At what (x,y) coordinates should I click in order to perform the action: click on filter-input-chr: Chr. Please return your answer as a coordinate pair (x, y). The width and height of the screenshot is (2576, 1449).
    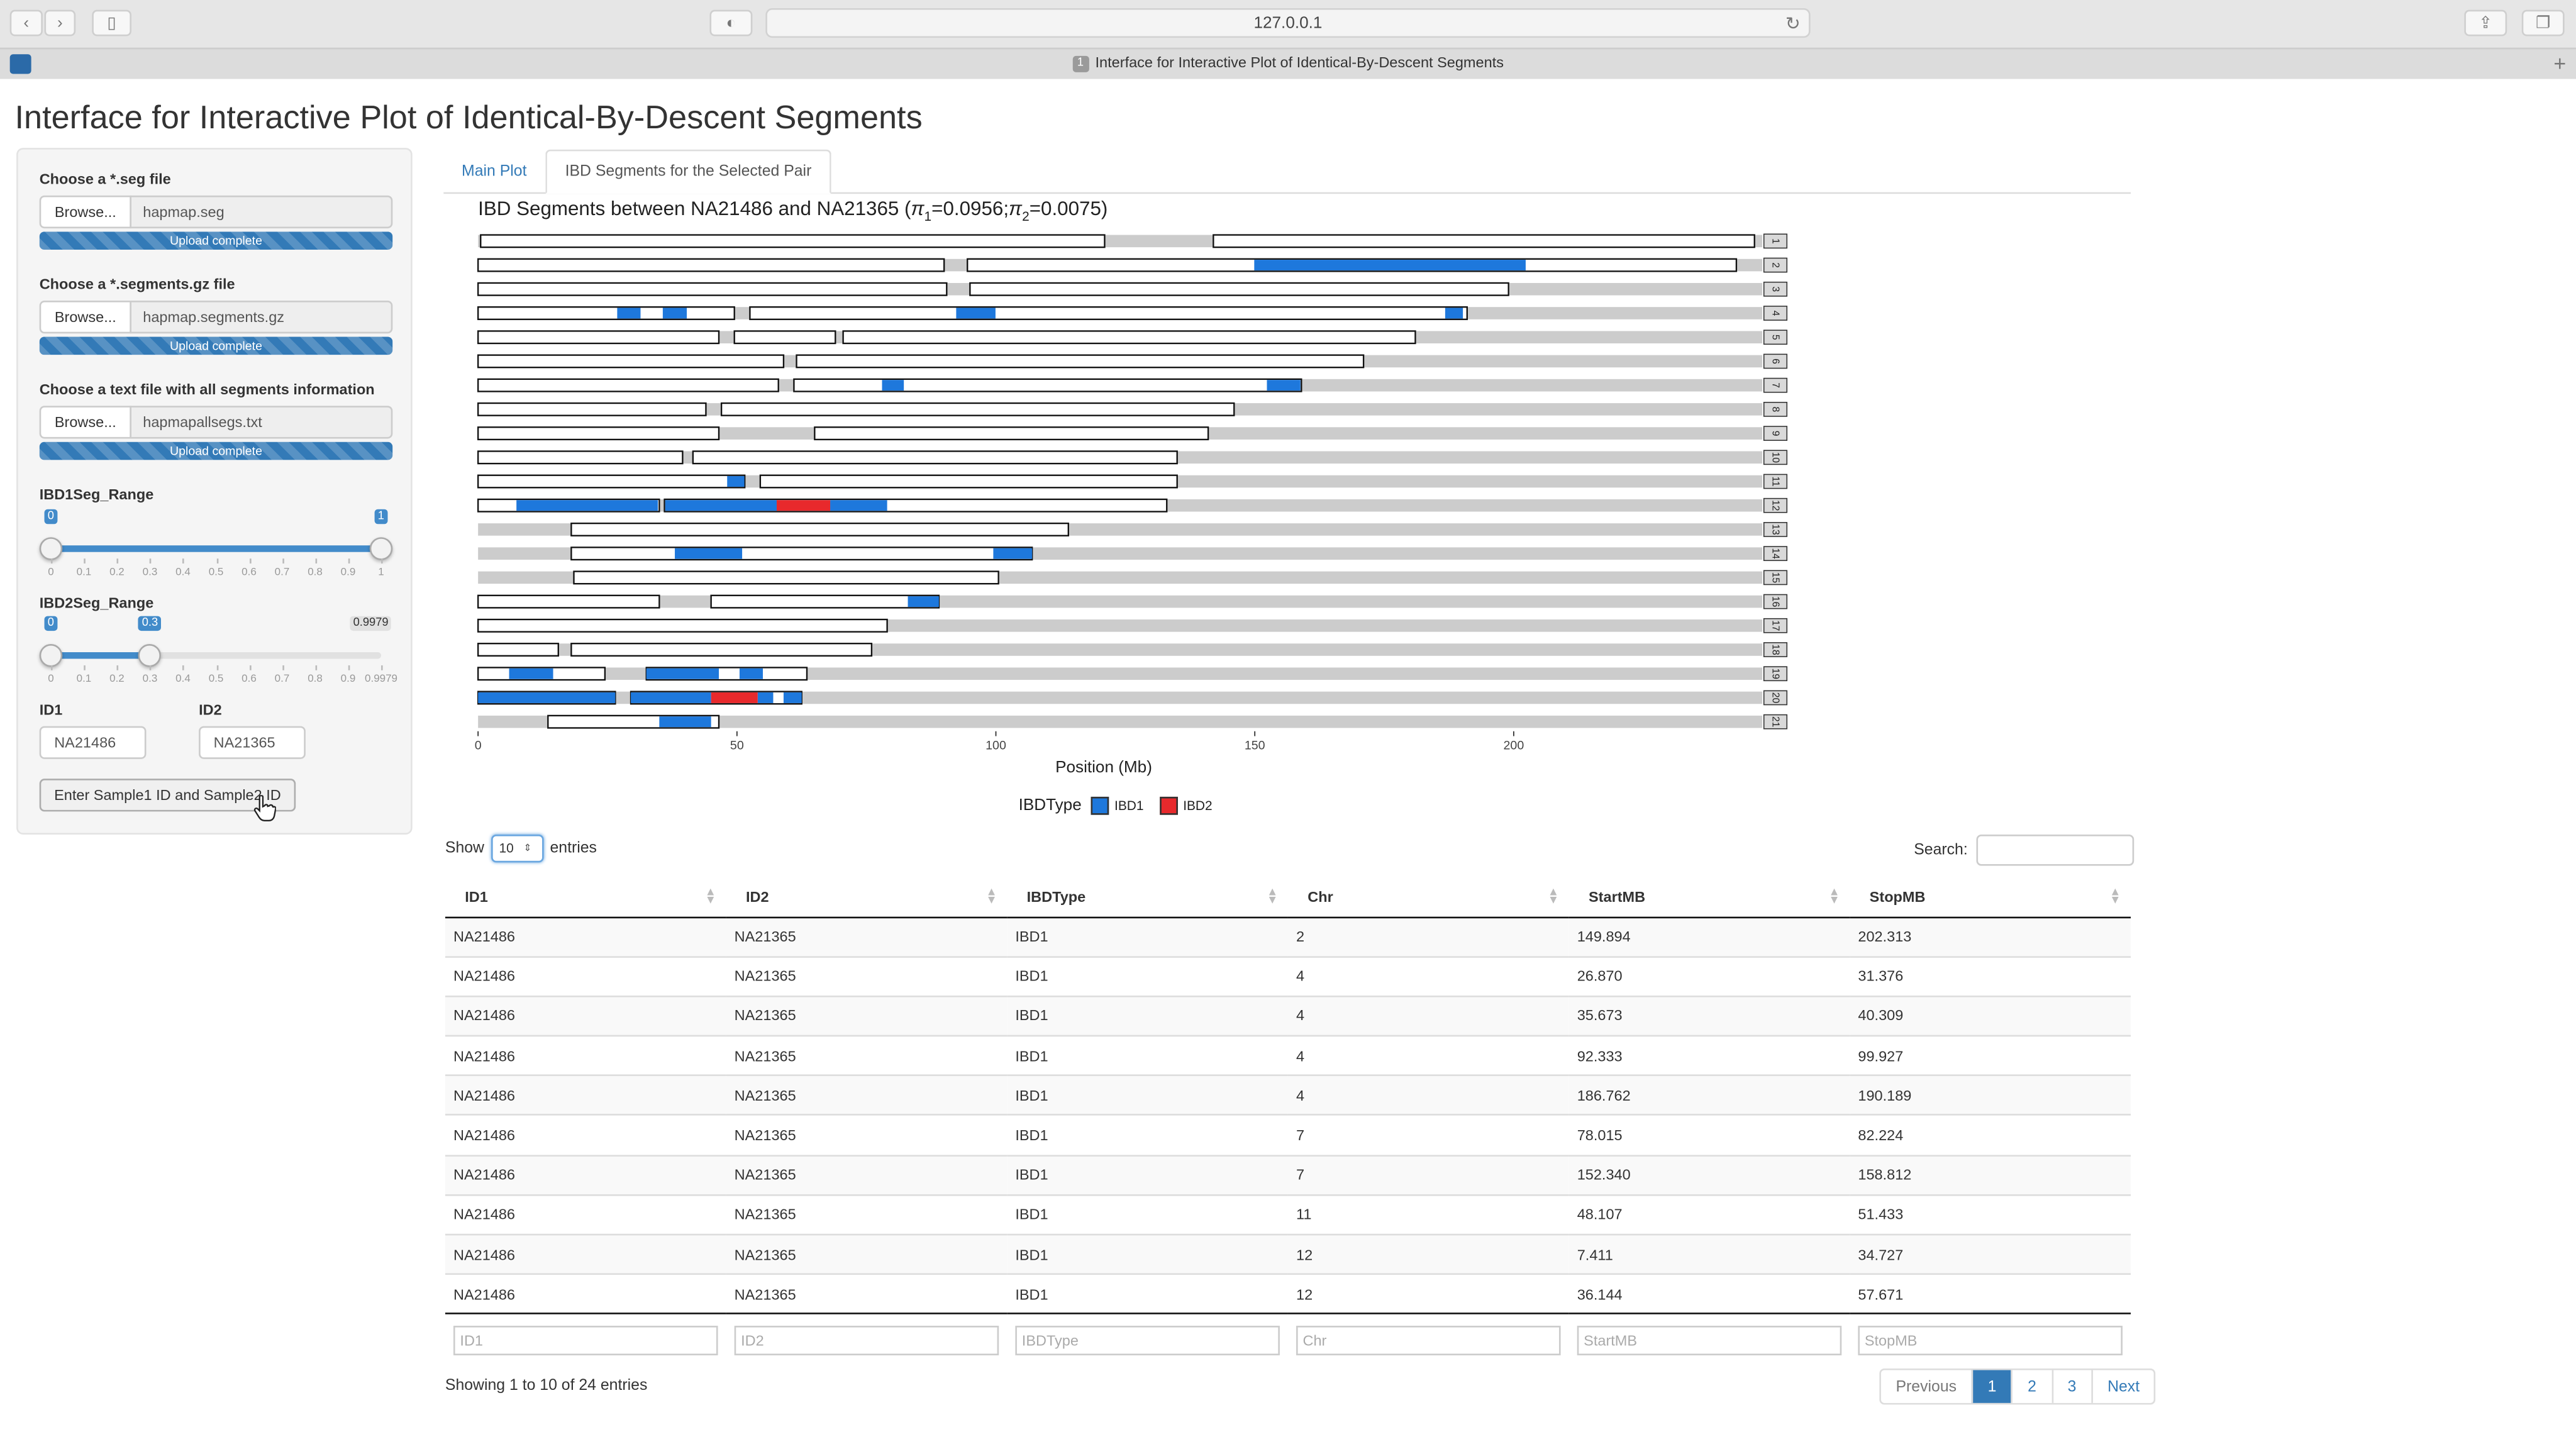
    Looking at the image, I should click on (1428, 1341).